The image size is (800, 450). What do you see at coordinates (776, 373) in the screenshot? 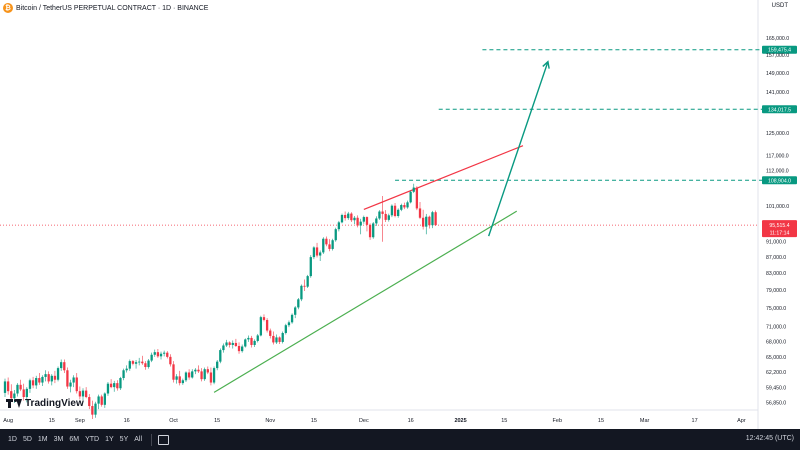
I see `y-tick-label: 62,200.0` at bounding box center [776, 373].